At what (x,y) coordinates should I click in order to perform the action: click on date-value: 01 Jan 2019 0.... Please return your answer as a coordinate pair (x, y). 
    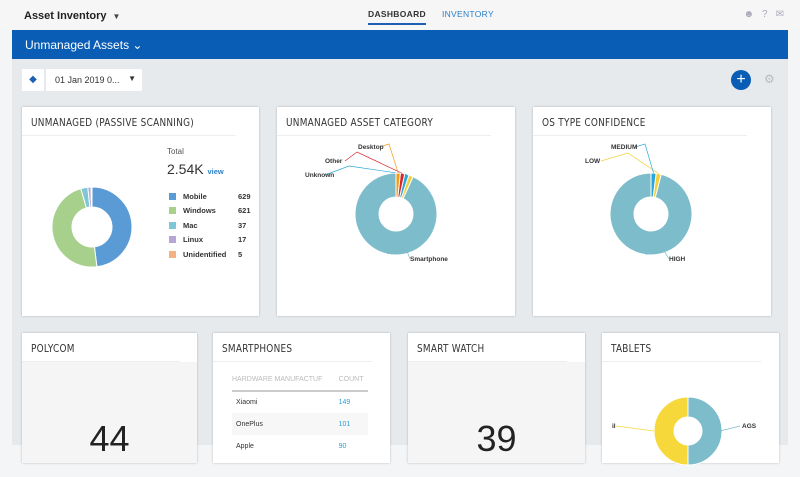
    Looking at the image, I should click on (87, 80).